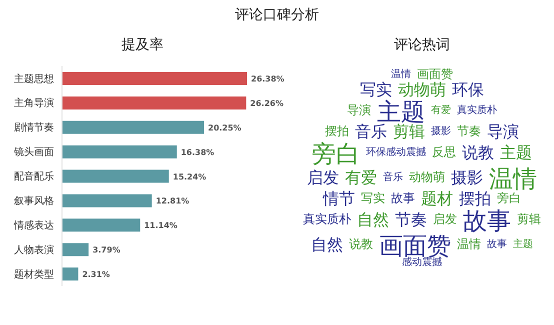 This screenshot has height=325, width=554. Describe the element at coordinates (96, 275) in the screenshot. I see `data-label: 2.31%` at that location.